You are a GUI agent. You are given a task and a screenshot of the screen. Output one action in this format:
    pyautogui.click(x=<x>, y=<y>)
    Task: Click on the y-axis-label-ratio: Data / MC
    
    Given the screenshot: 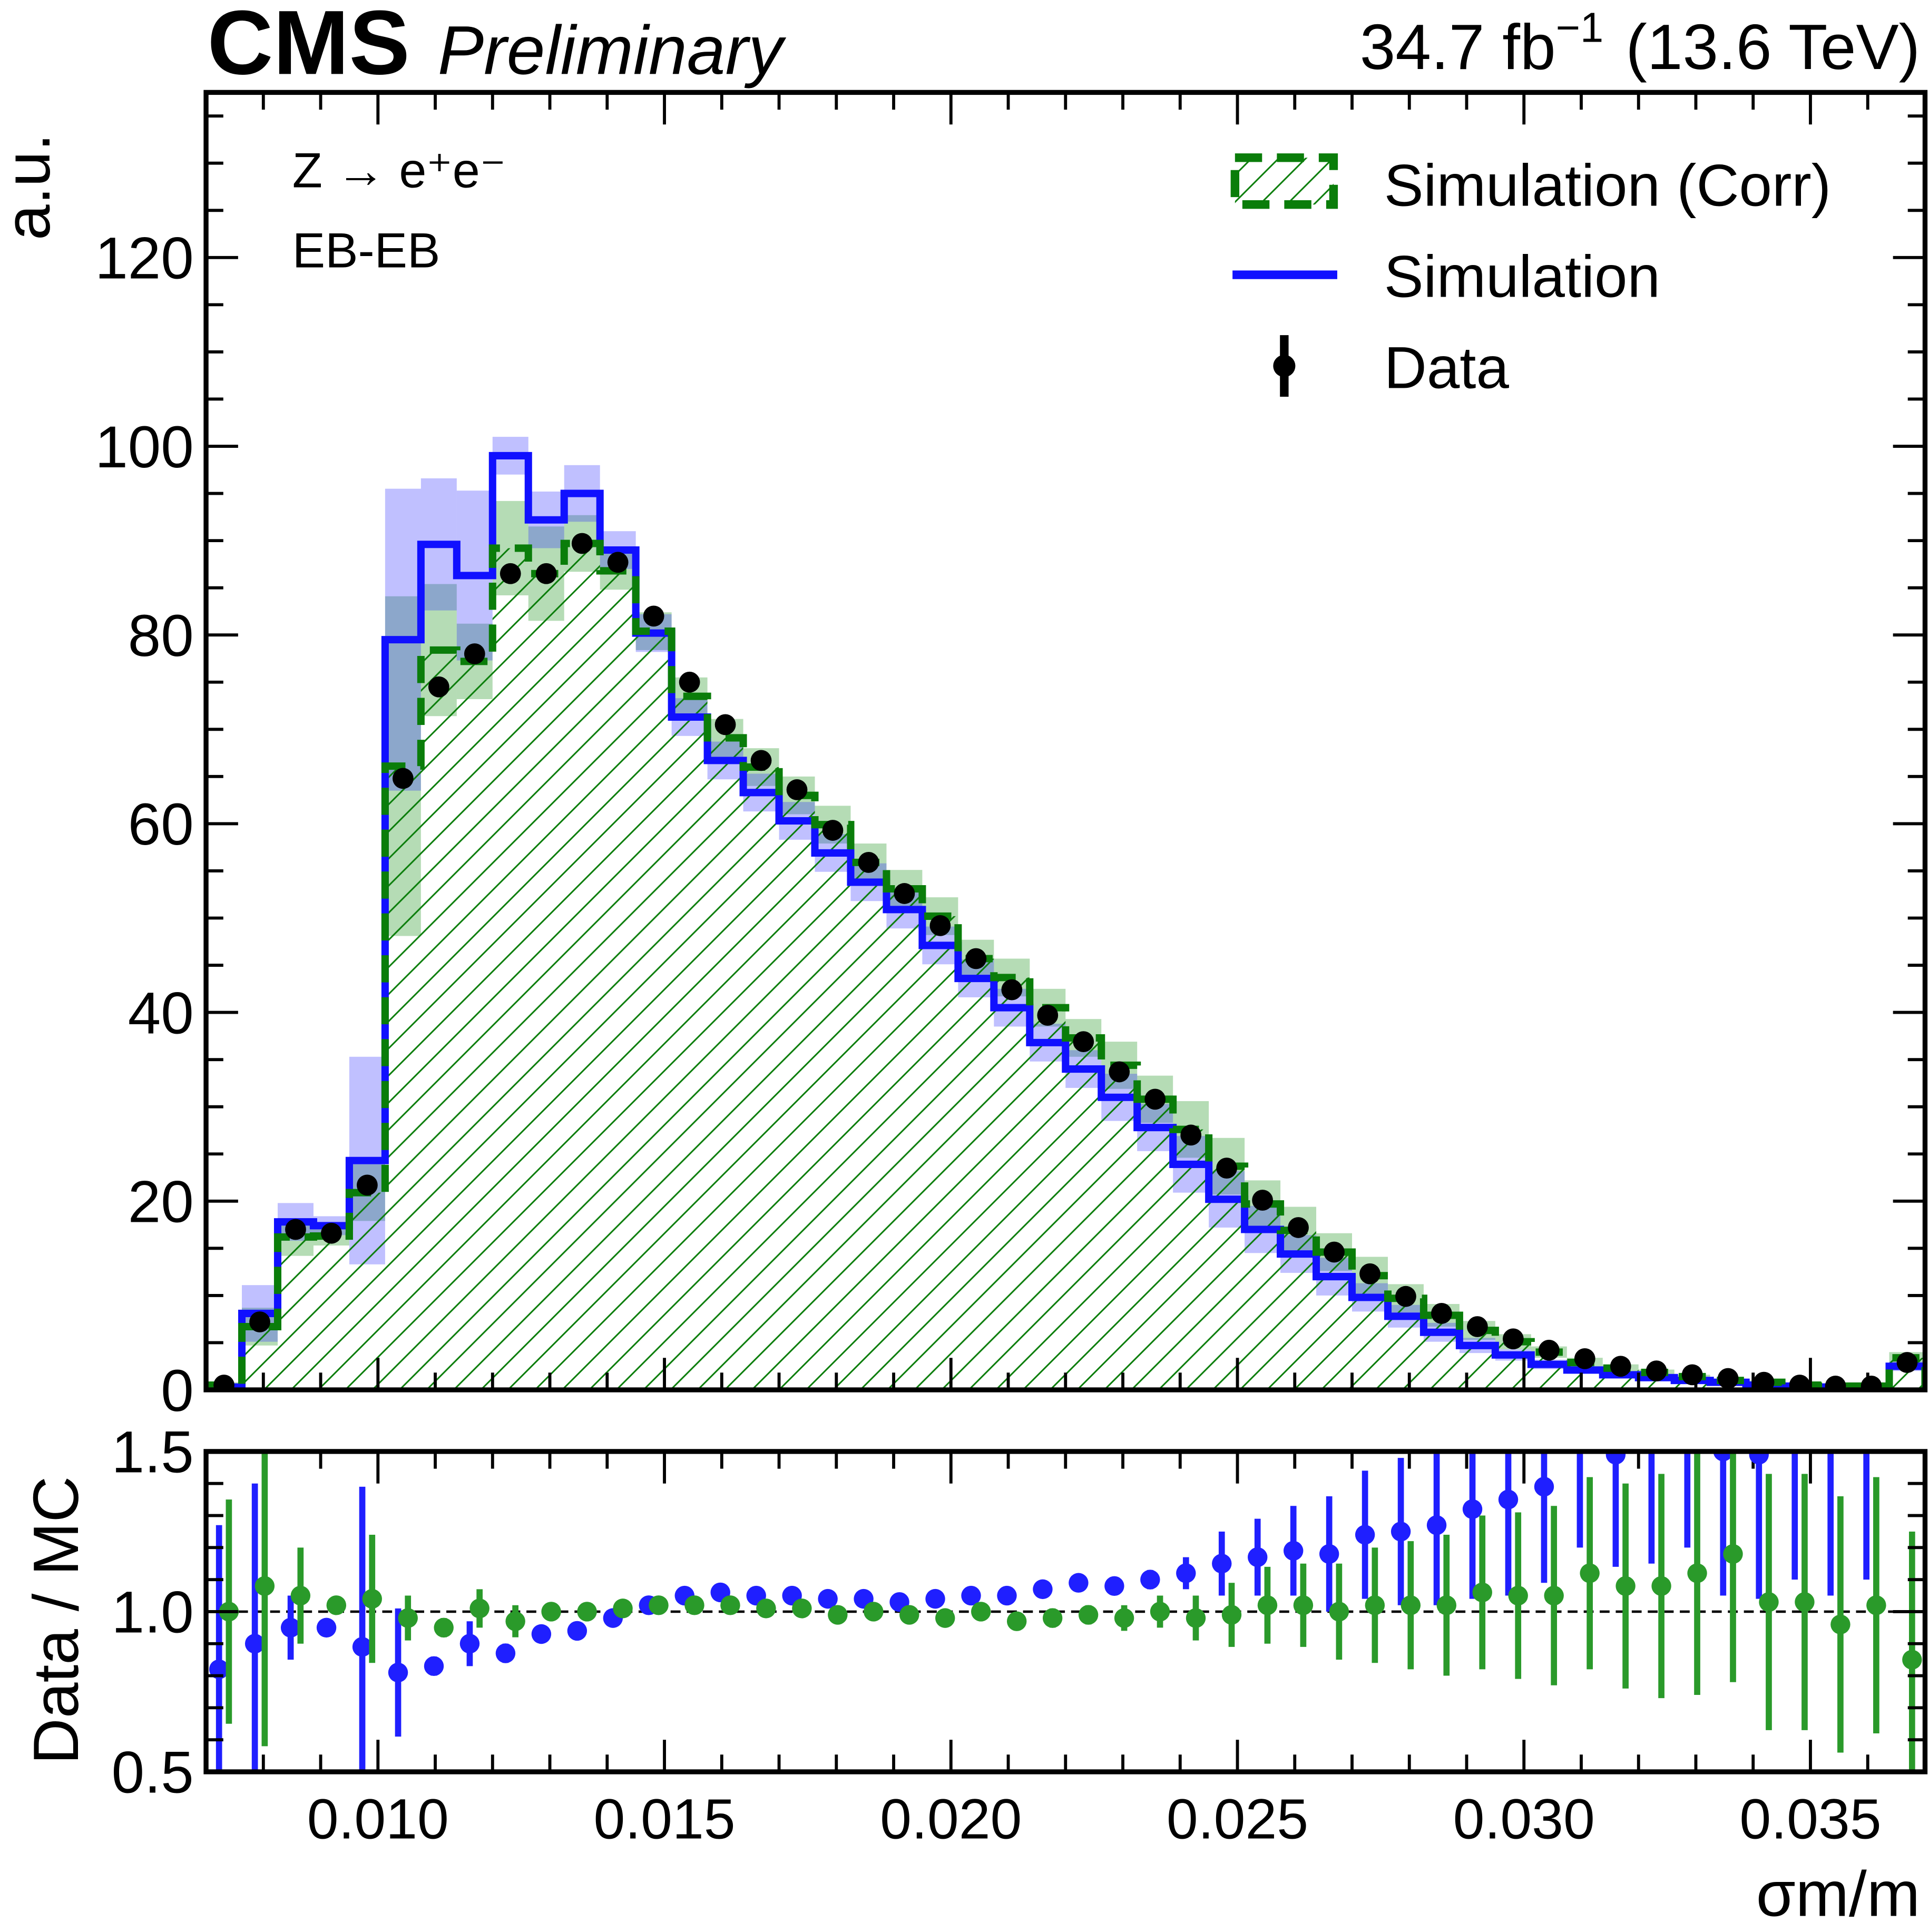 What is the action you would take?
    pyautogui.click(x=56, y=1620)
    